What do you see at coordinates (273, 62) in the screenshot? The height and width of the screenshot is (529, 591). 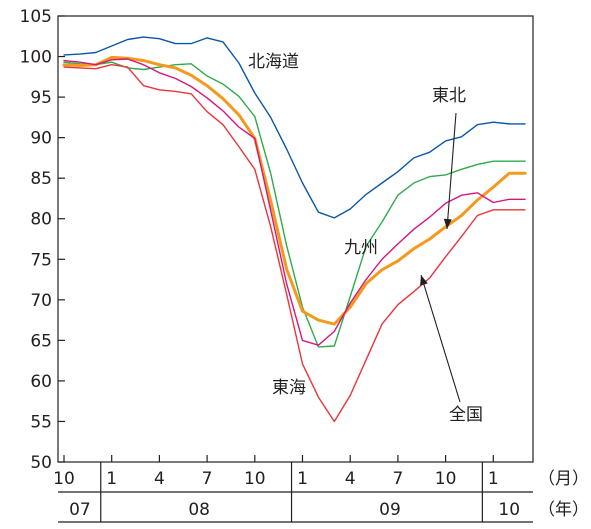 I see `region-label: 北海道` at bounding box center [273, 62].